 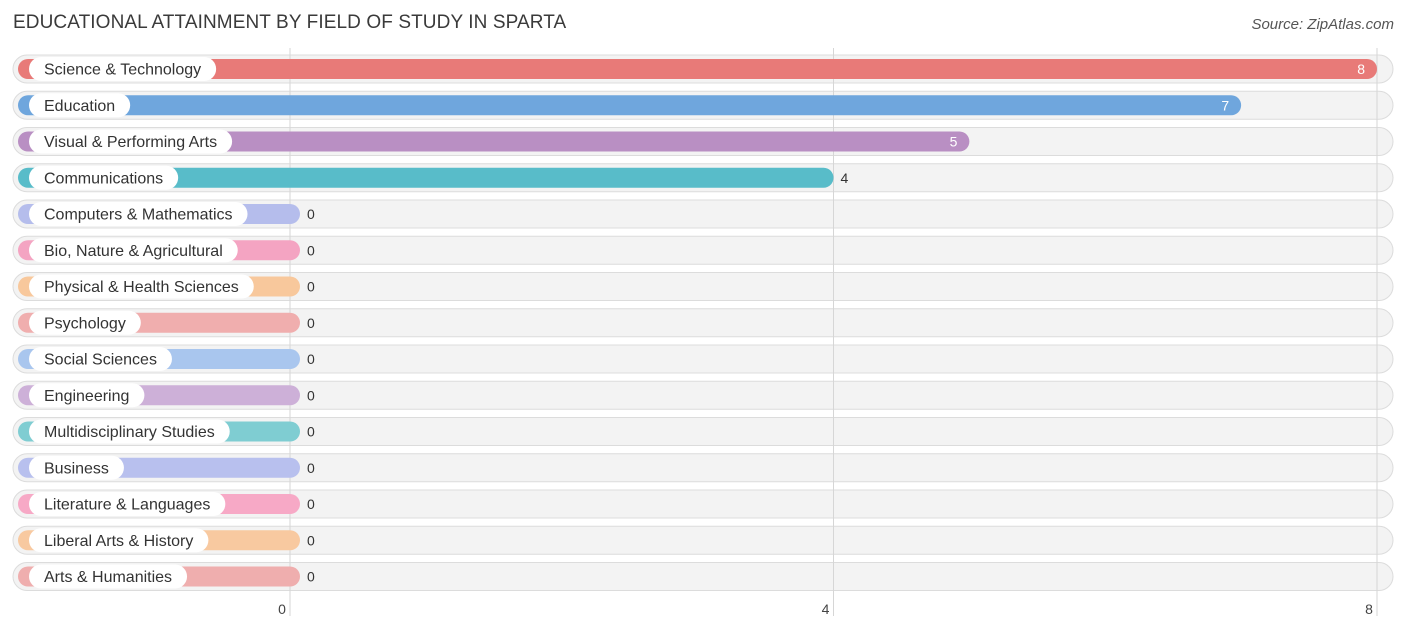 I want to click on category-label: Science & Technology, so click(x=122, y=70).